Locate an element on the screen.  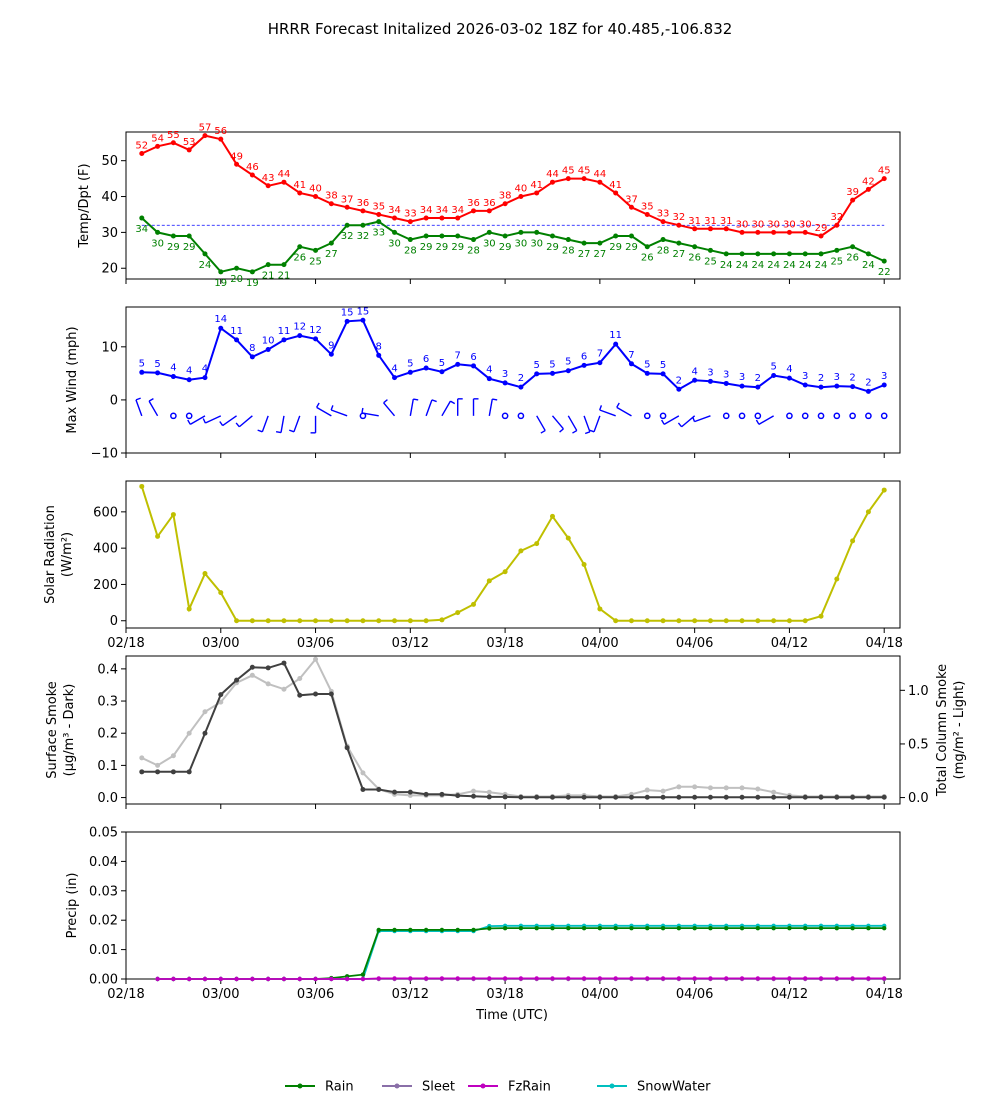
wind-data-label: 3 is located at coordinates (805, 376).